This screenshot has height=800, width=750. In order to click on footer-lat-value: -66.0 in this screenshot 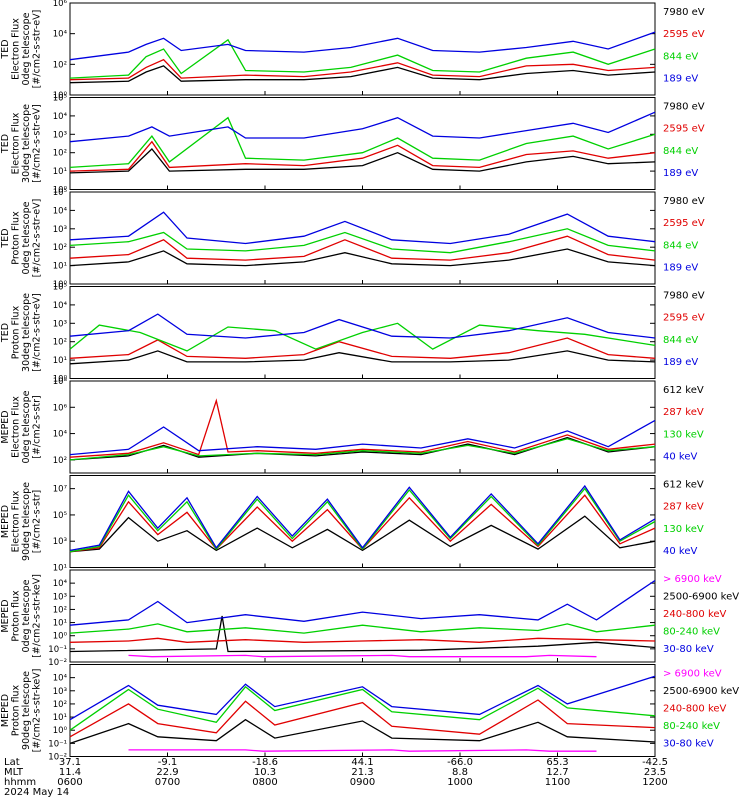, I will do `click(460, 762)`.